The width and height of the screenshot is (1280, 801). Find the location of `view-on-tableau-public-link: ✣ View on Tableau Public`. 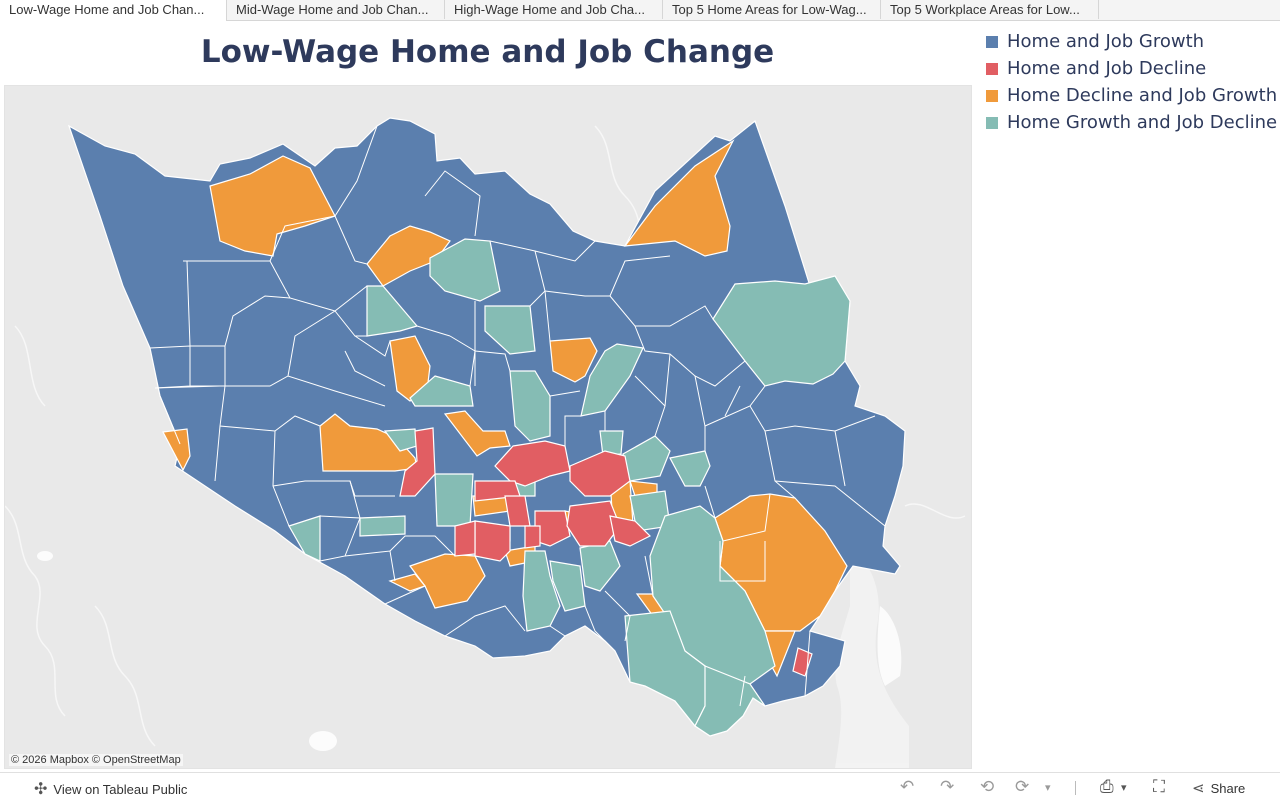

view-on-tableau-public-link: ✣ View on Tableau Public is located at coordinates (110, 789).